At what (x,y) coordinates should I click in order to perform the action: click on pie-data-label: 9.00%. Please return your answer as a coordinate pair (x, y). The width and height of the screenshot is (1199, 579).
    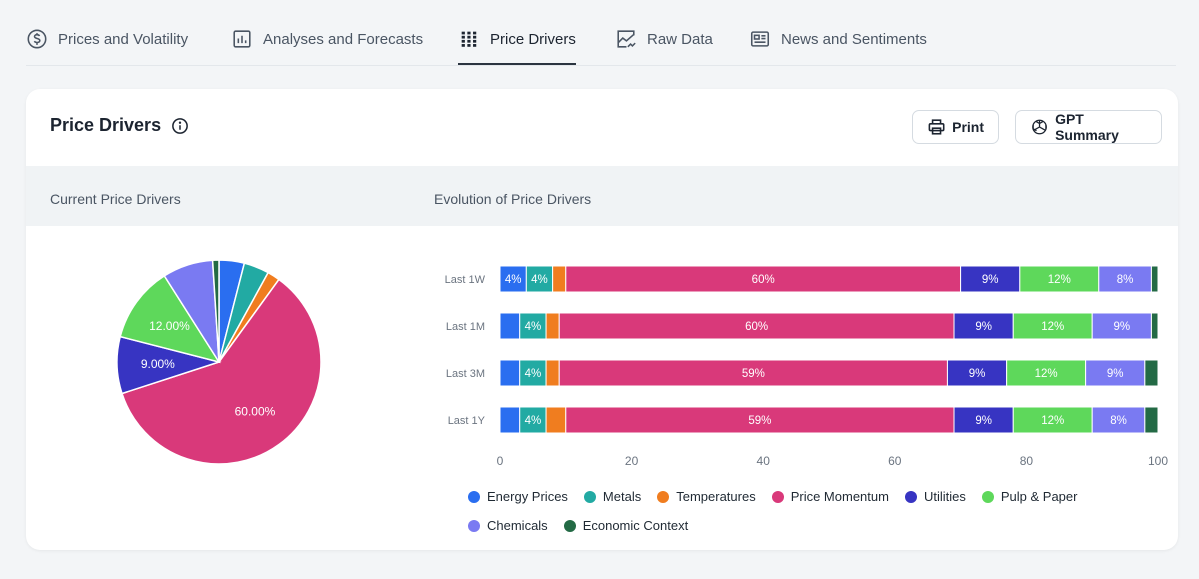
    Looking at the image, I should click on (158, 364).